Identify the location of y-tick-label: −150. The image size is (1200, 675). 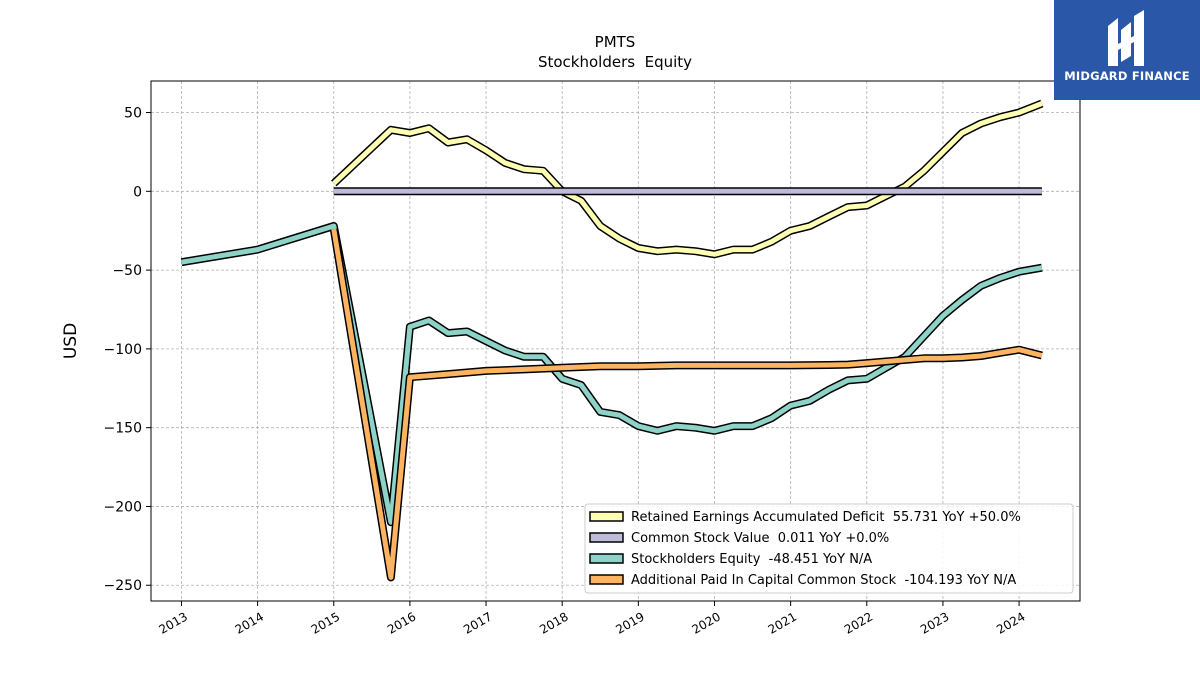
(123, 429).